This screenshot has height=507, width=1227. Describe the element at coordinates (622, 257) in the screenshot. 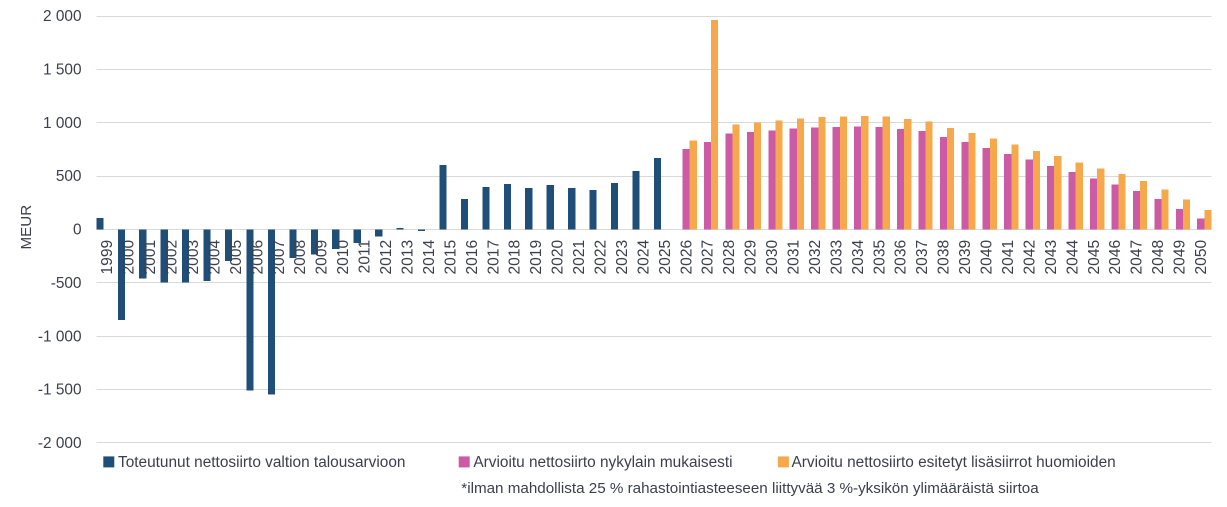

I see `svg-text: 2023` at that location.